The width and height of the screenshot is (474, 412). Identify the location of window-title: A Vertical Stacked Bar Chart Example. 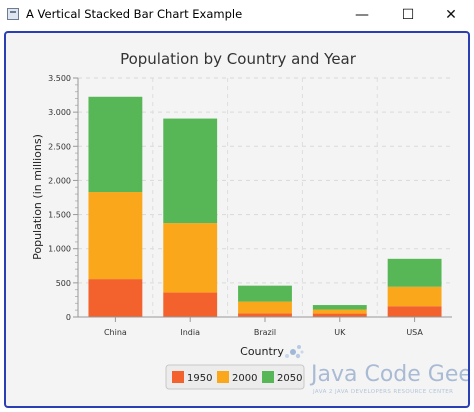
(134, 14).